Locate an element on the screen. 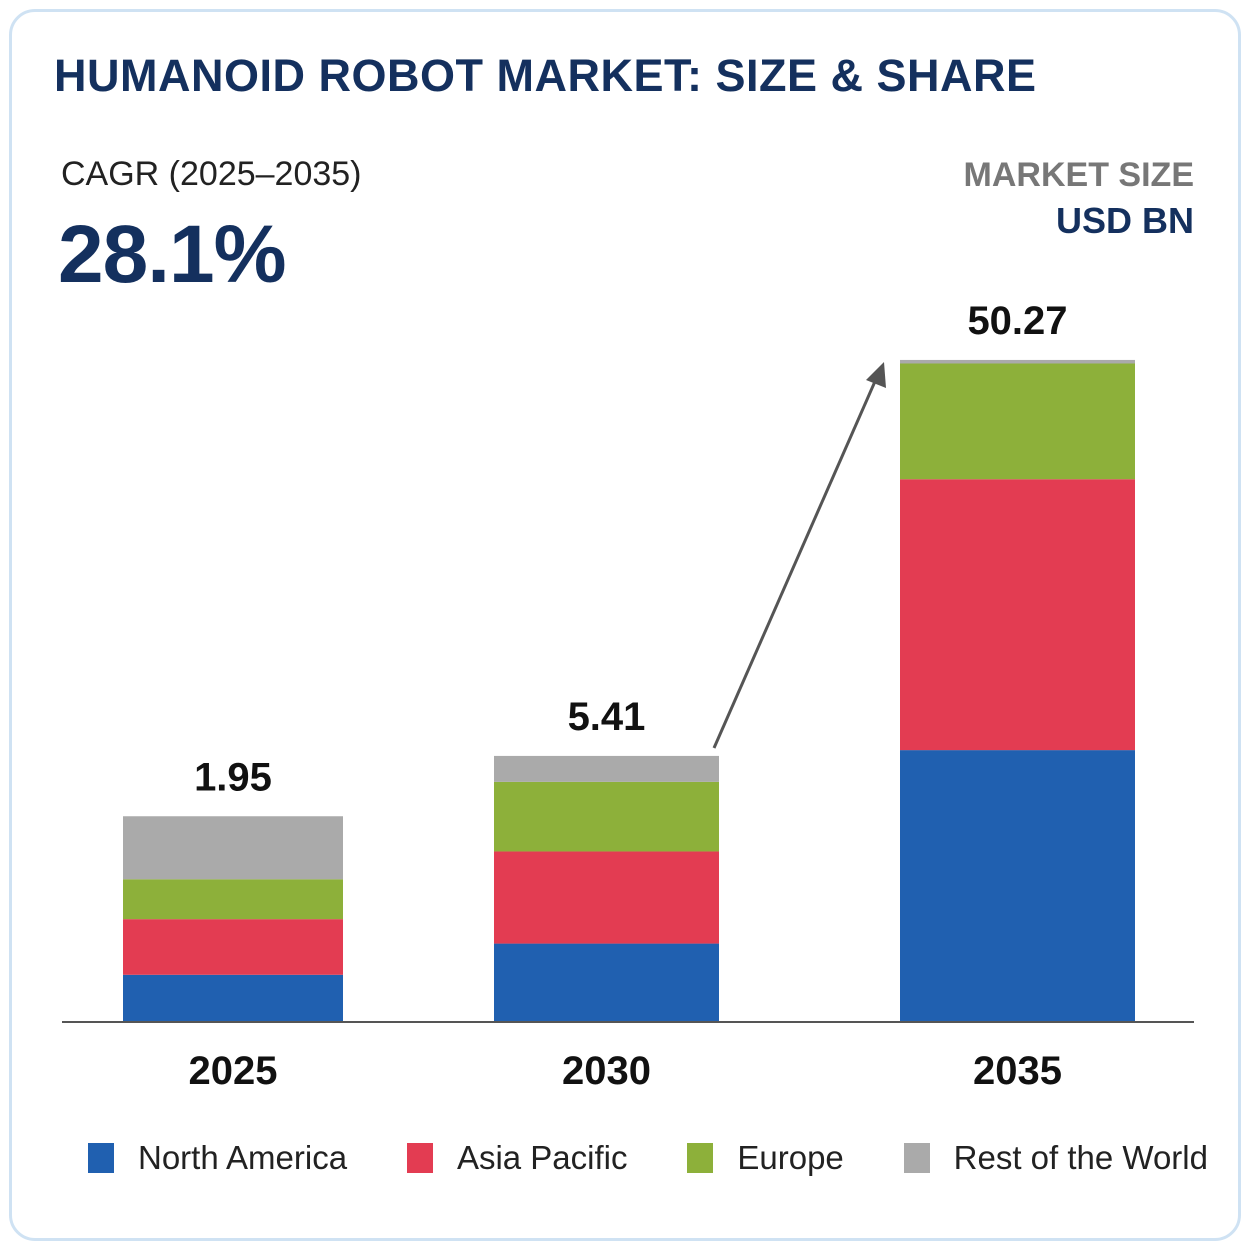 The width and height of the screenshot is (1254, 1254). legend-label: Rest of the World is located at coordinates (1080, 1157).